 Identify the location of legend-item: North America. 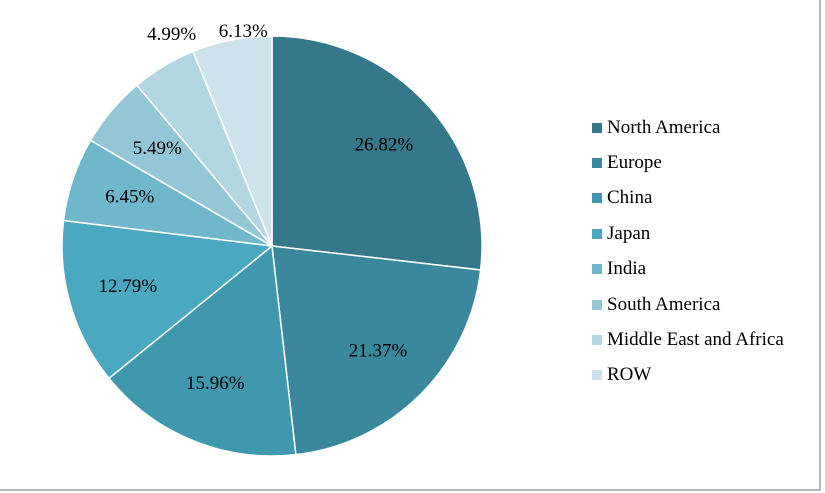
(688, 127).